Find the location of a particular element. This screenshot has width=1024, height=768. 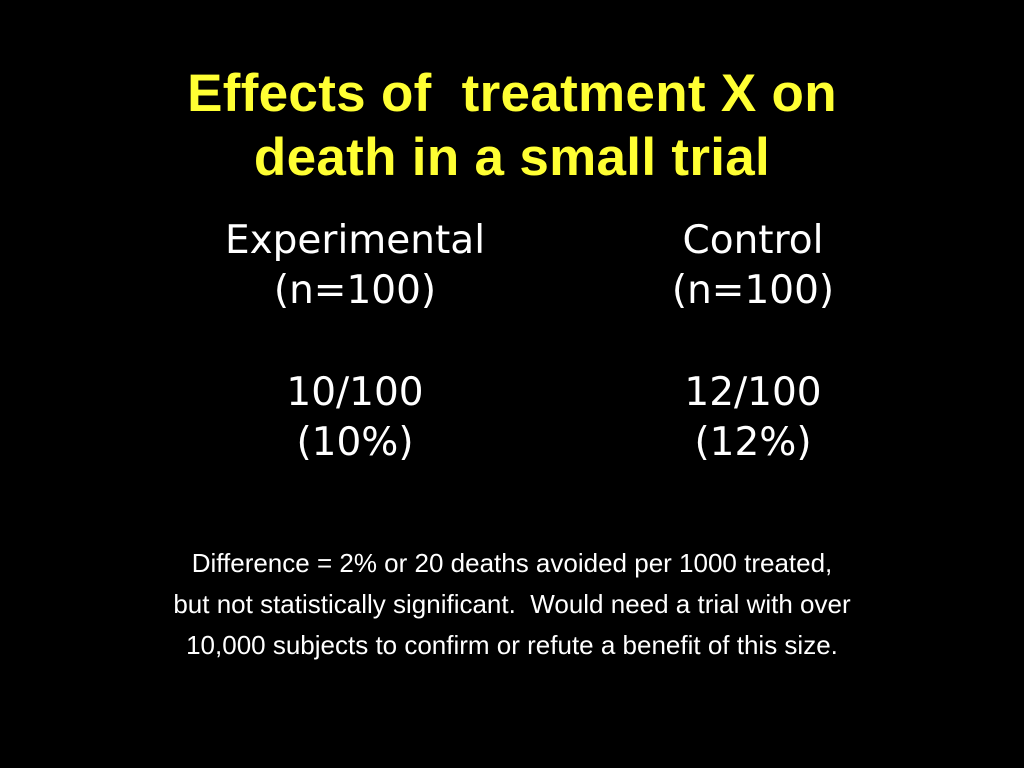

experimental-group-name: Experimental is located at coordinates (355, 240).